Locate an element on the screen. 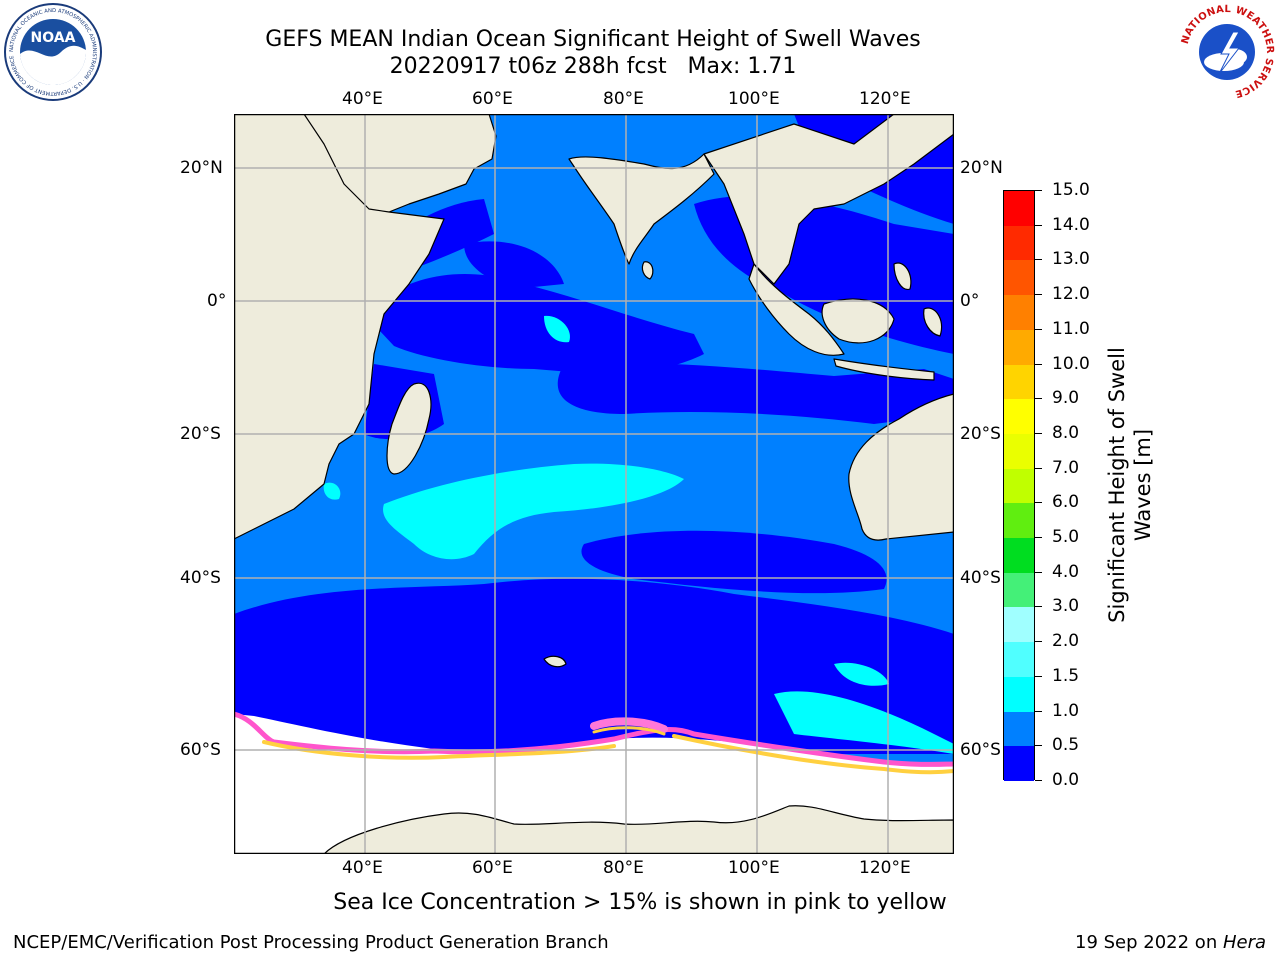  footer-date: 19 Sep 2022 on Hera is located at coordinates (1170, 942).